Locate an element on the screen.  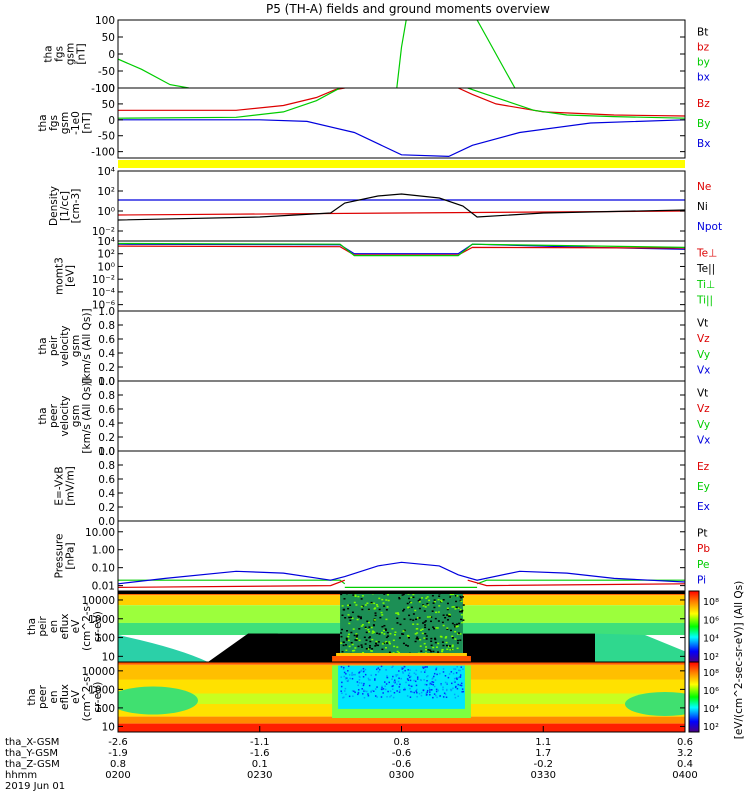
legend-Bz: Bz is located at coordinates (703, 104).